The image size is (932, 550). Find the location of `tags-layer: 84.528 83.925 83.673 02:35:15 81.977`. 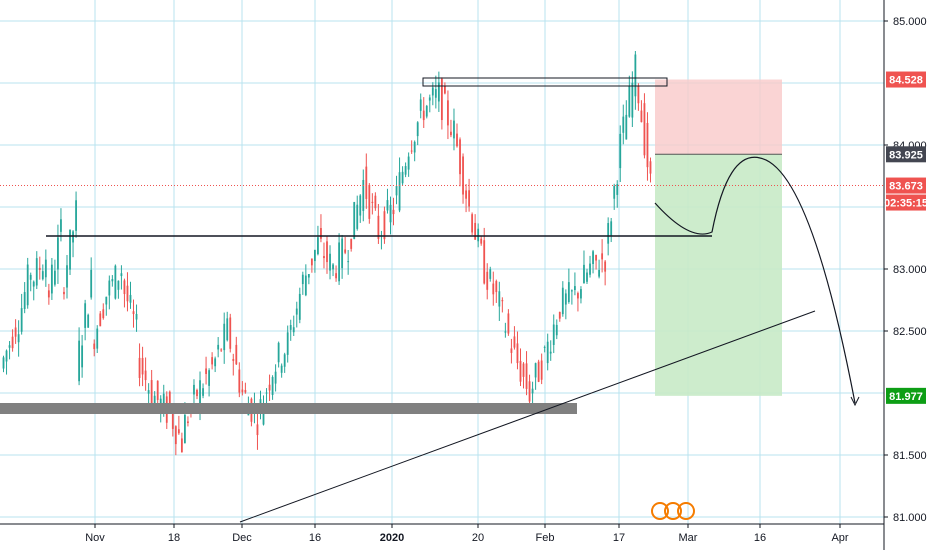

tags-layer: 84.528 83.925 83.673 02:35:15 81.977 is located at coordinates (906, 237).